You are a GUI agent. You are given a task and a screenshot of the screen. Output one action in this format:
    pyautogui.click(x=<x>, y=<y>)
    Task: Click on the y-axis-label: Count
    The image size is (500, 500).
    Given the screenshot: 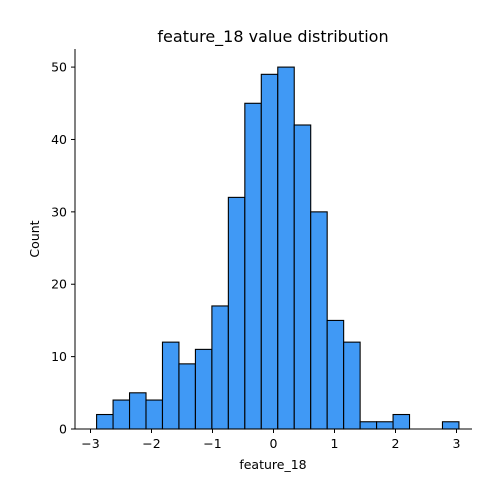 What is the action you would take?
    pyautogui.click(x=34, y=238)
    